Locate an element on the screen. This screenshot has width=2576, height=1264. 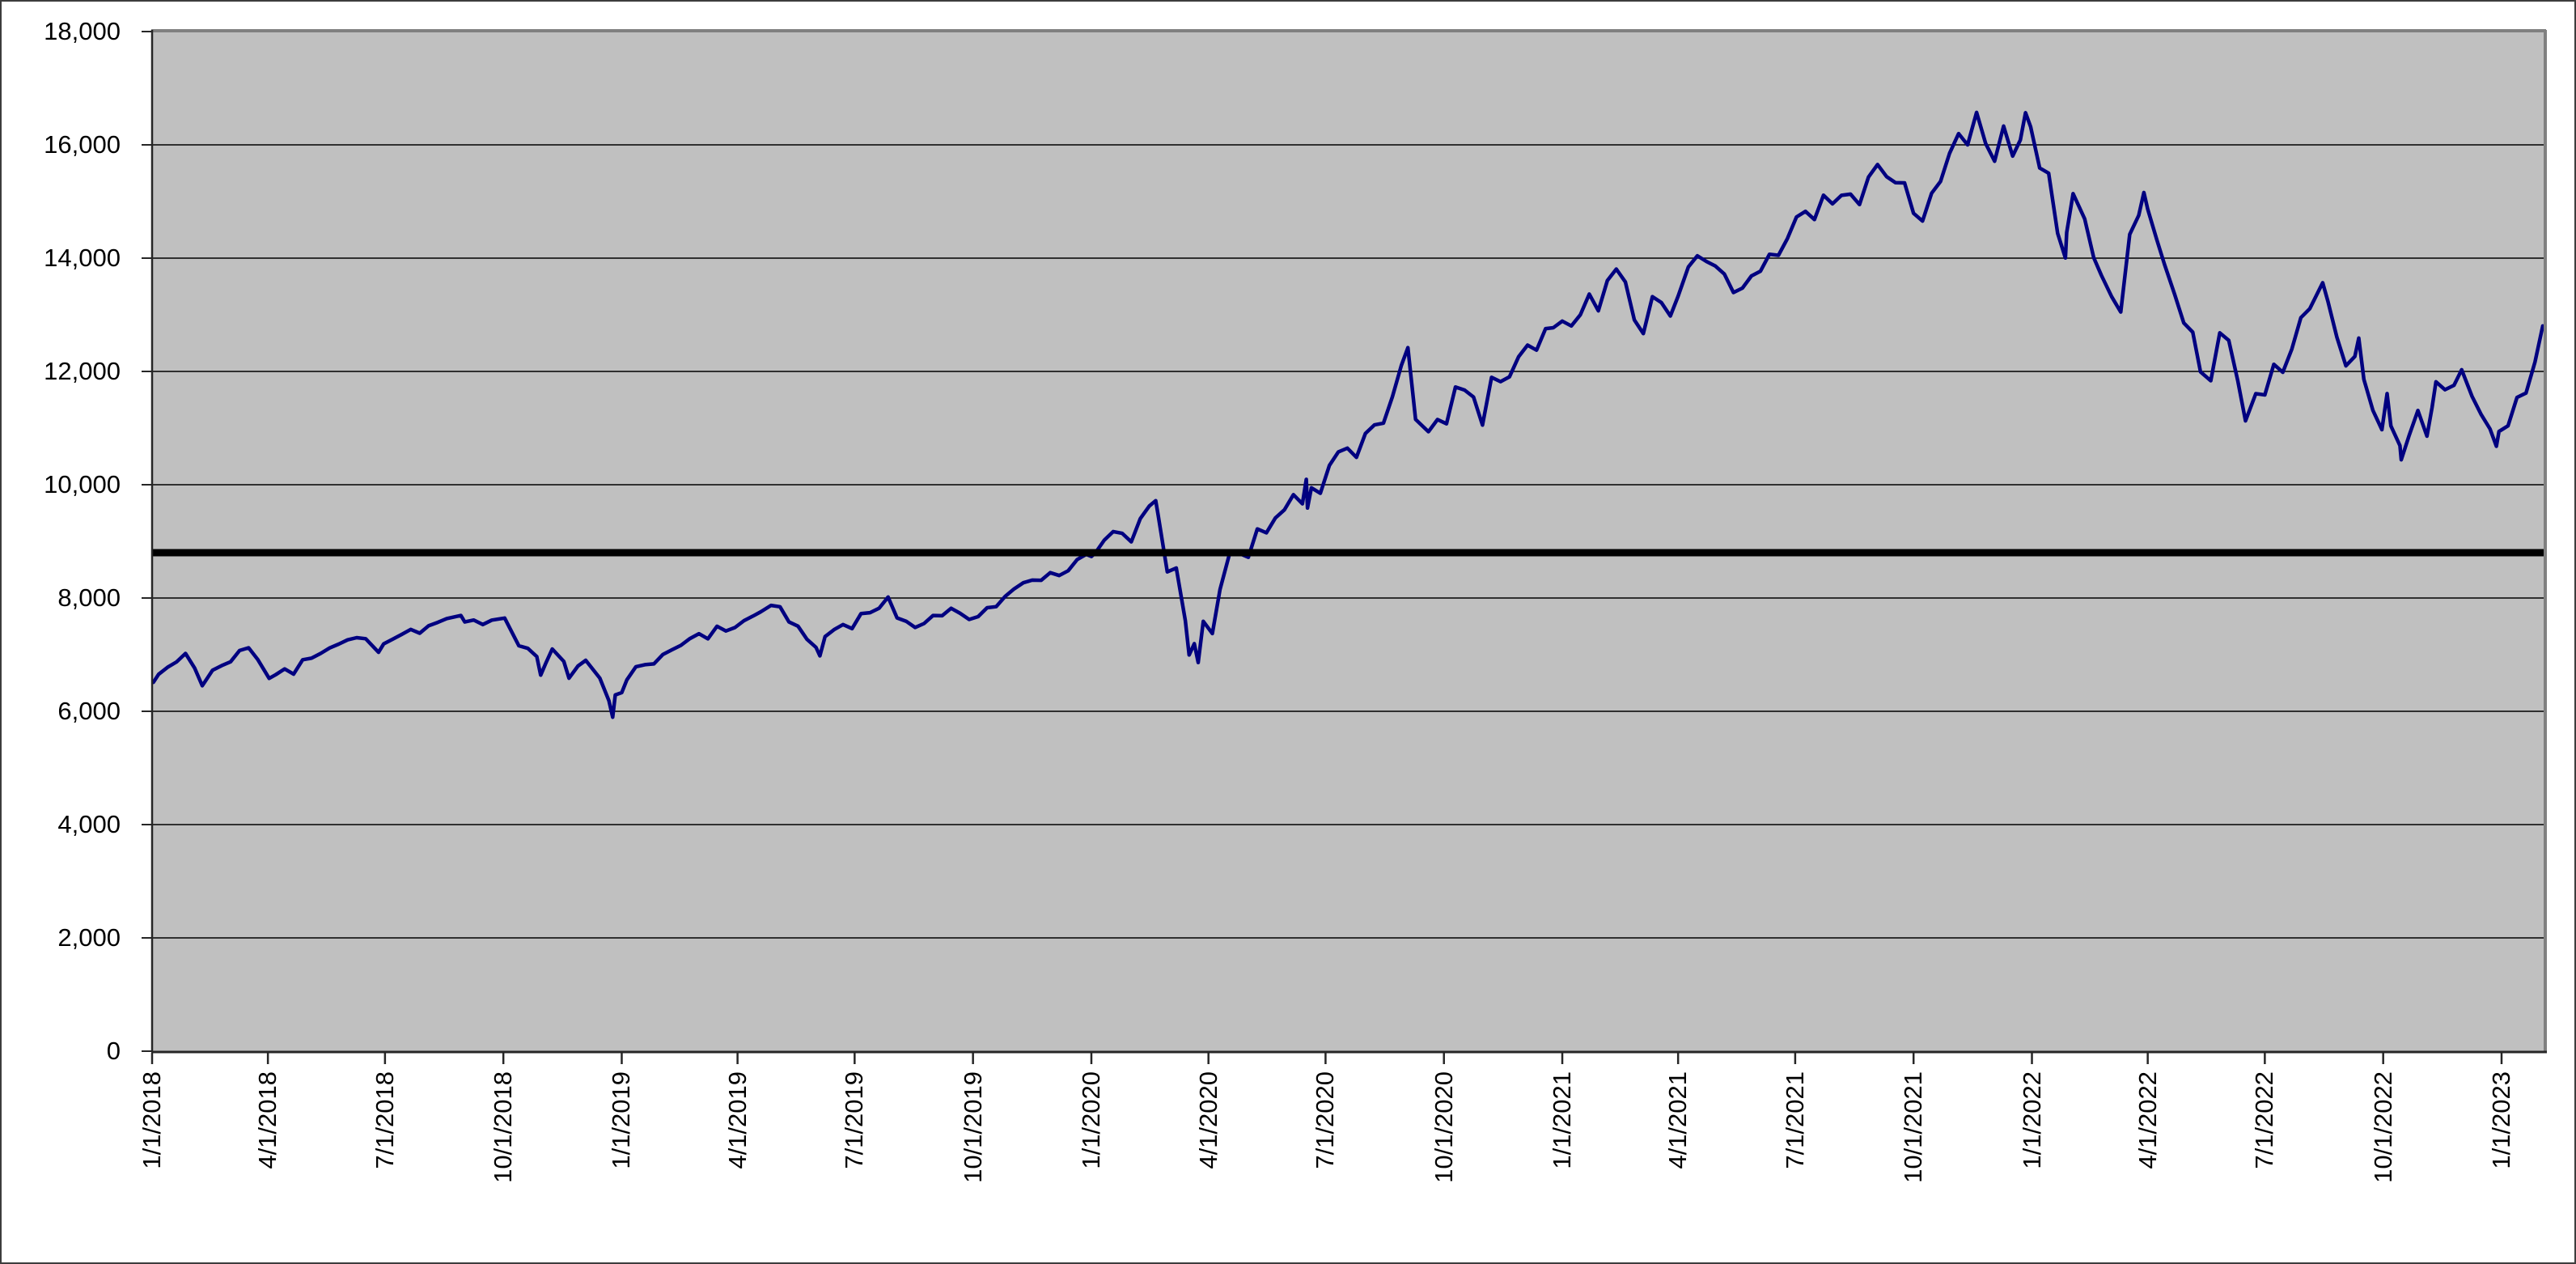
x-axis-label: 10/1/2022 is located at coordinates (2382, 1127).